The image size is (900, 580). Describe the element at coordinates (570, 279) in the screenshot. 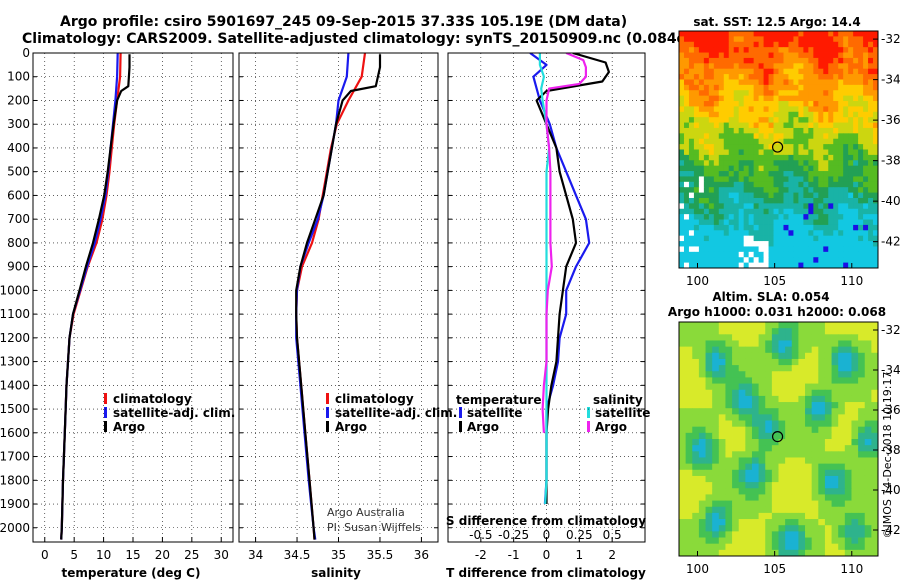

I see `series-layer` at that location.